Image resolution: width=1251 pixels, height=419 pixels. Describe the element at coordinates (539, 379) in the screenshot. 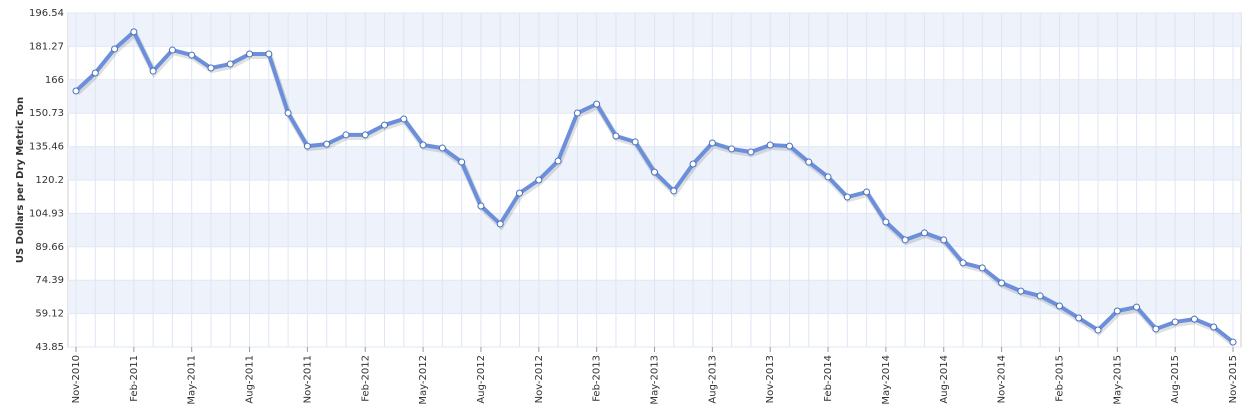

I see `x-tick-label: Nov-2012` at that location.